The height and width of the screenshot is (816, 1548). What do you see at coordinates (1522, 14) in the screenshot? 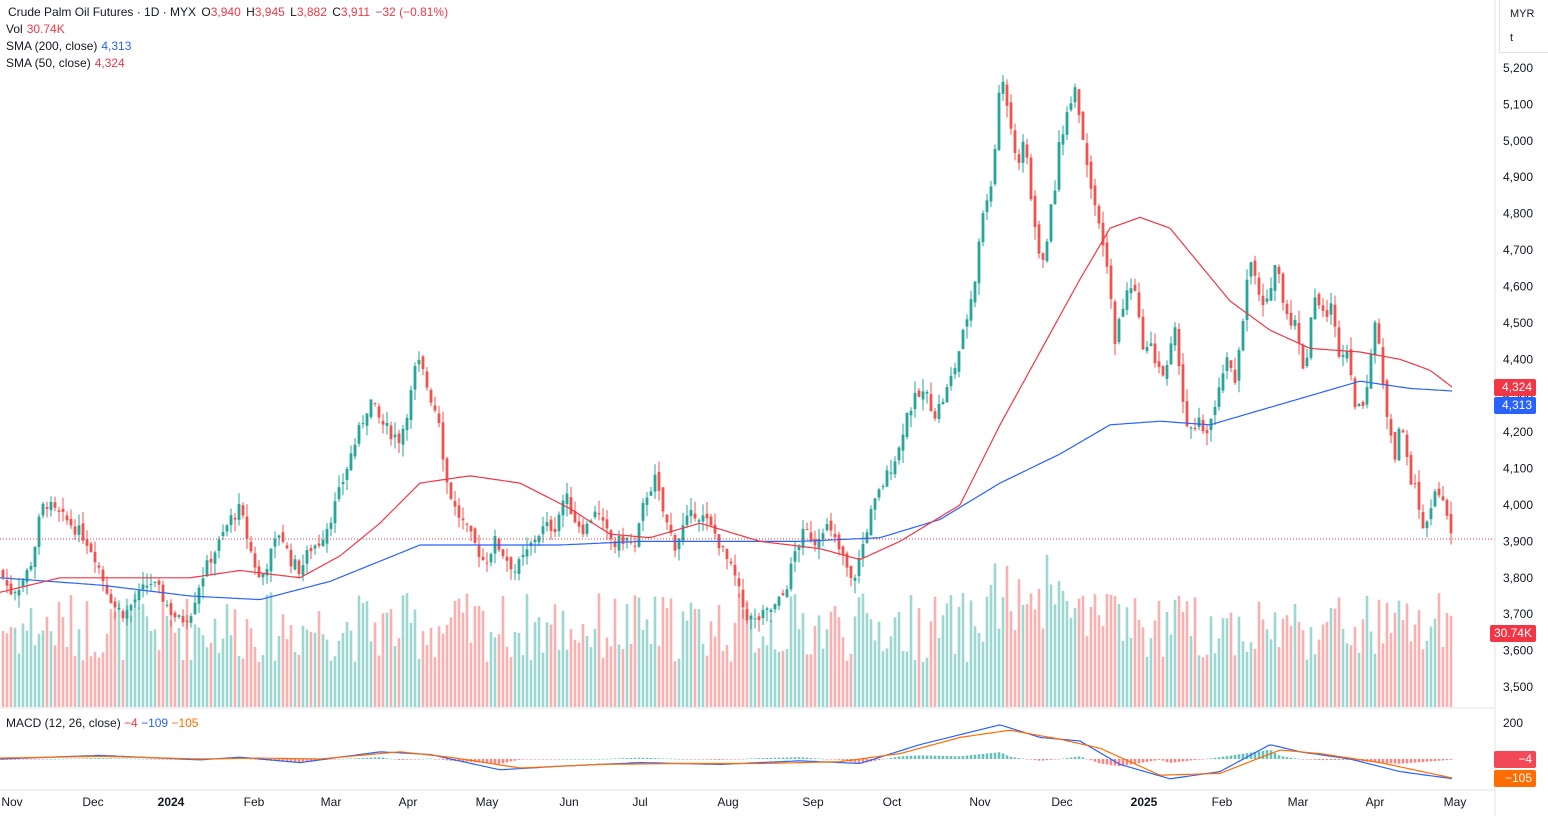
I see `currency-label: MYR` at bounding box center [1522, 14].